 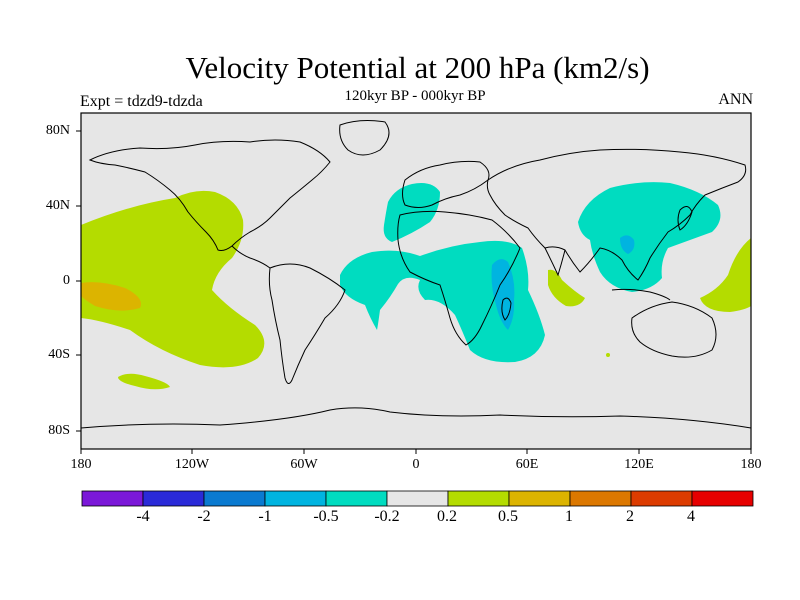 I want to click on coast-indonesia, so click(x=641, y=294).